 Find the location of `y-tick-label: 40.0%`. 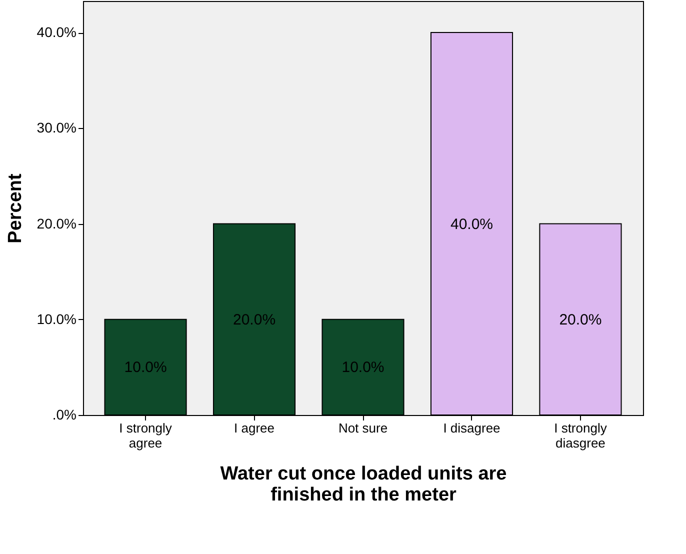

y-tick-label: 40.0% is located at coordinates (56, 32).